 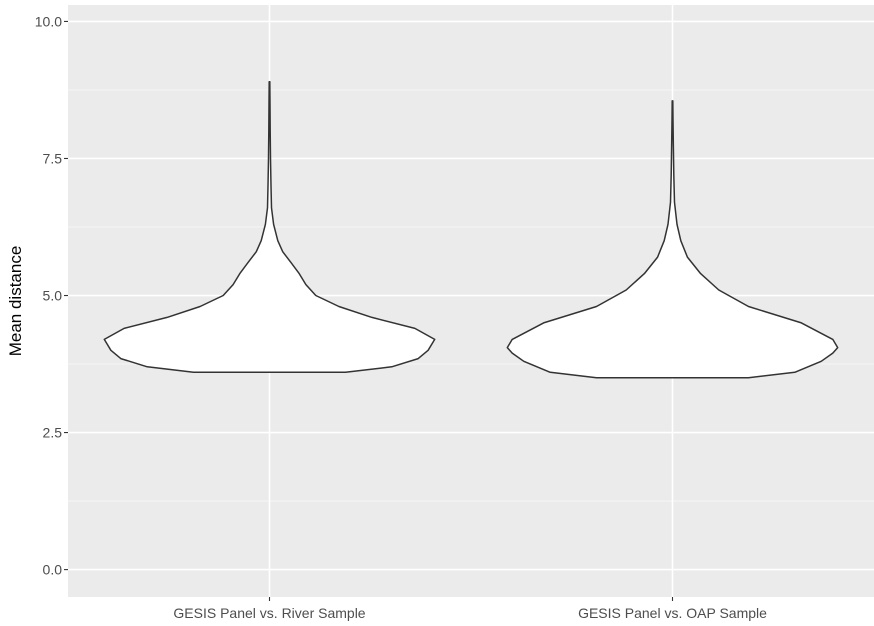 What do you see at coordinates (53, 570) in the screenshot?
I see `y-tick-label: 0.0` at bounding box center [53, 570].